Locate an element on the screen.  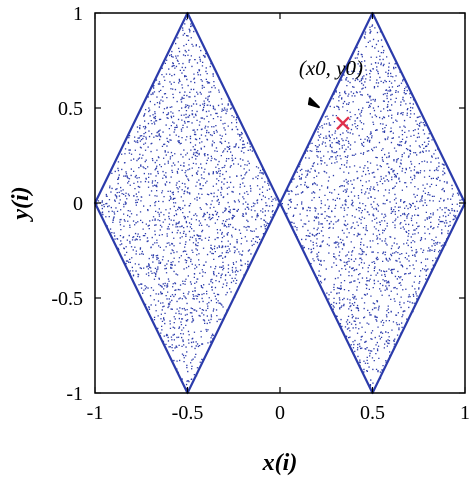
y-tick-label: 0.5 is located at coordinates (70, 109).